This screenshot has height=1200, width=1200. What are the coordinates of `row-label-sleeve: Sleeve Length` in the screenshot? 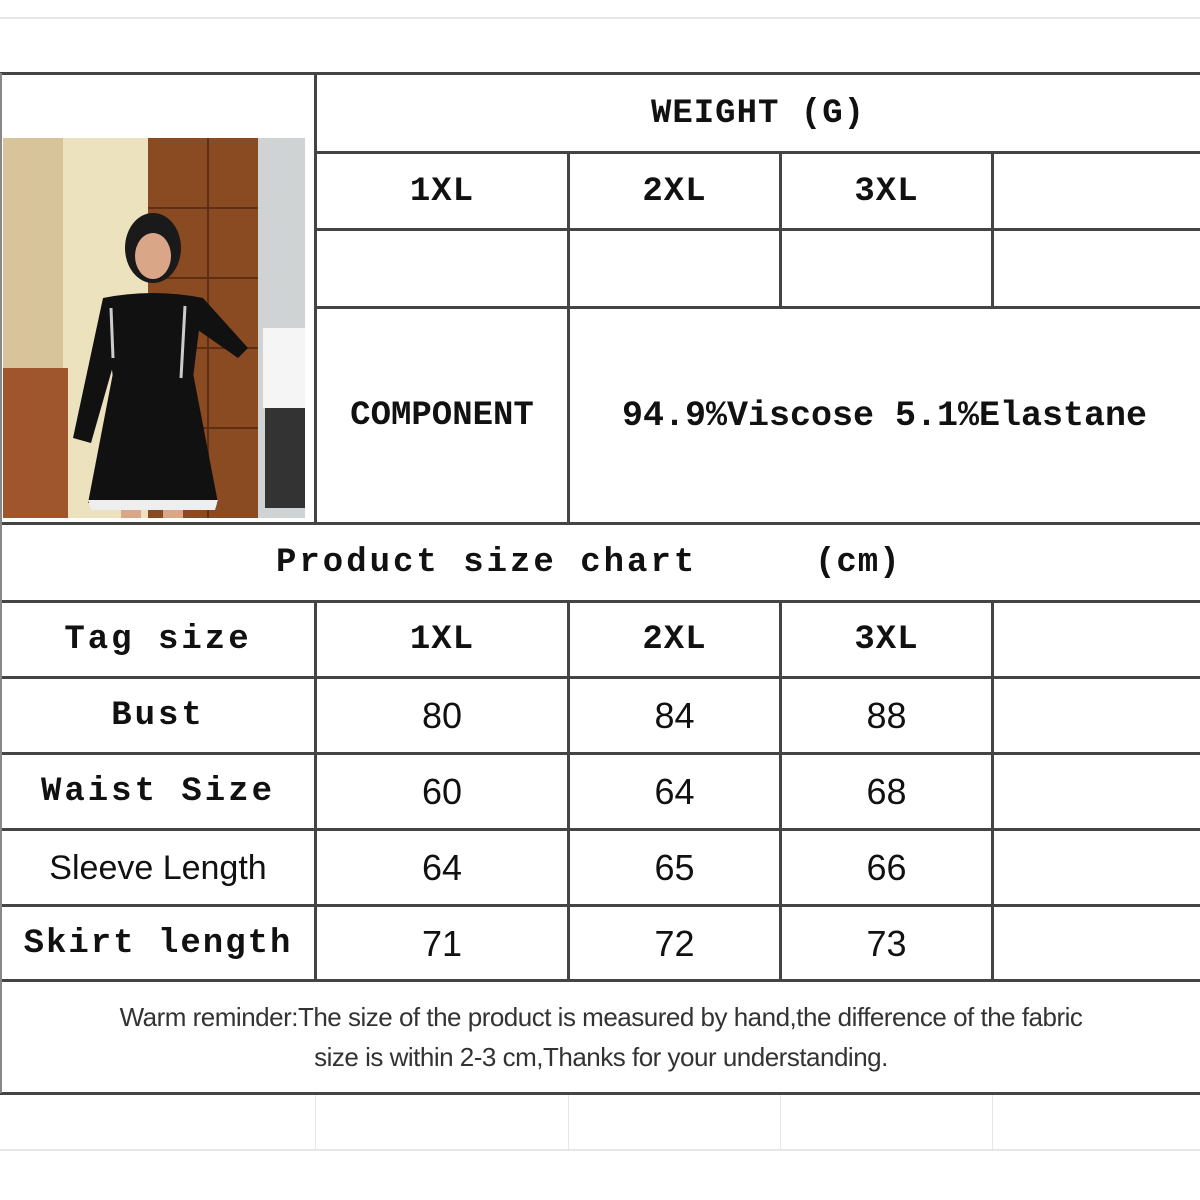 It's located at (158, 867).